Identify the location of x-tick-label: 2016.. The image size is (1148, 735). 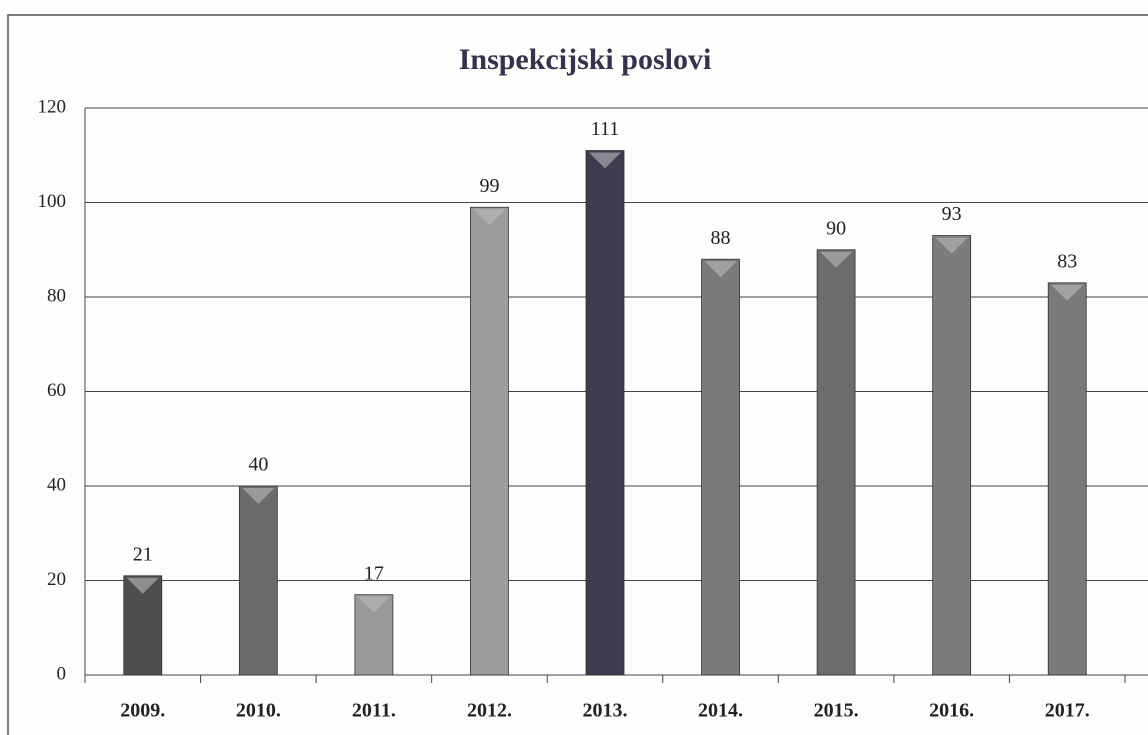
(951, 711).